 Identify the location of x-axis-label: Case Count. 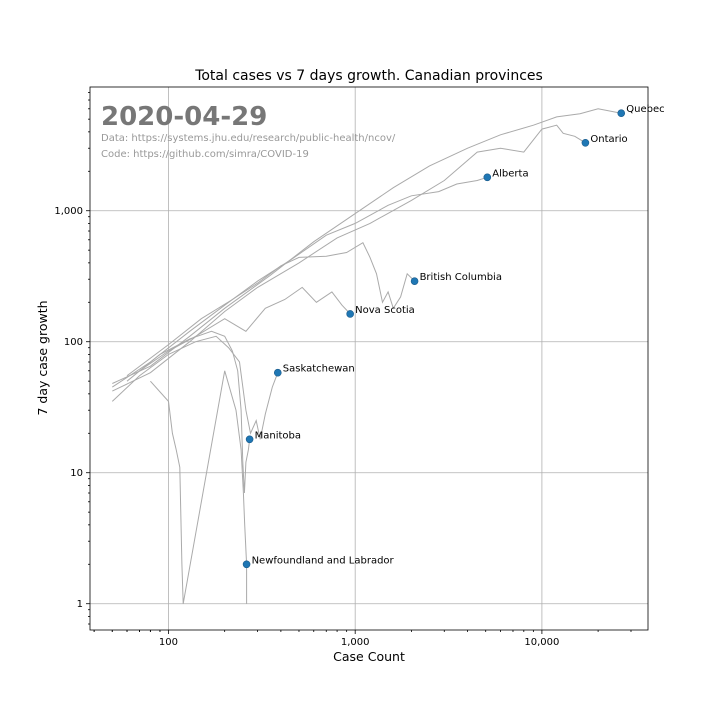
(369, 656).